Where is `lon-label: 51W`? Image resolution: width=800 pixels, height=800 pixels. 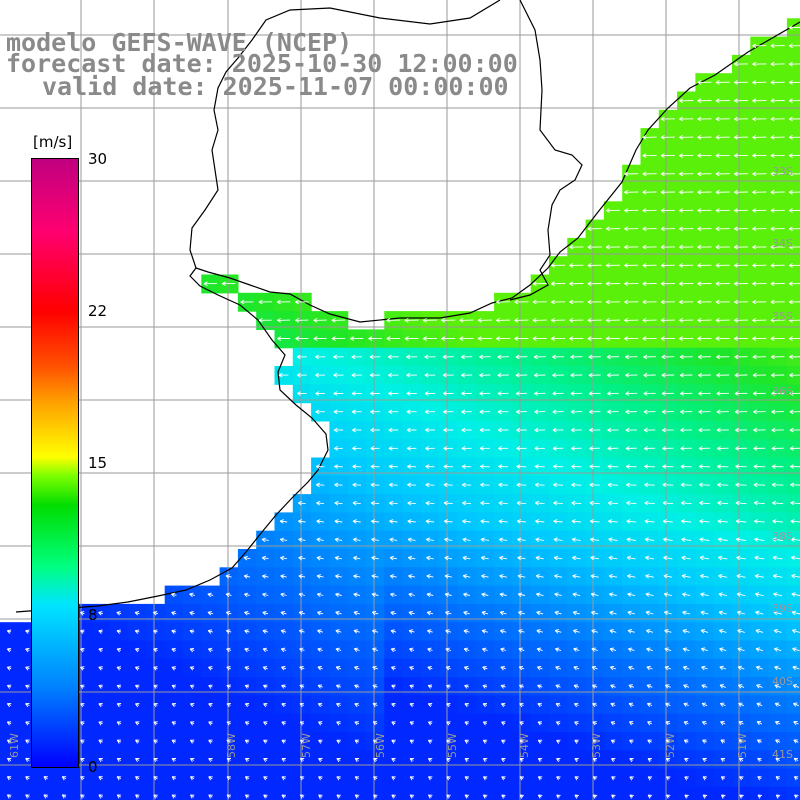
lon-label: 51W is located at coordinates (742, 745).